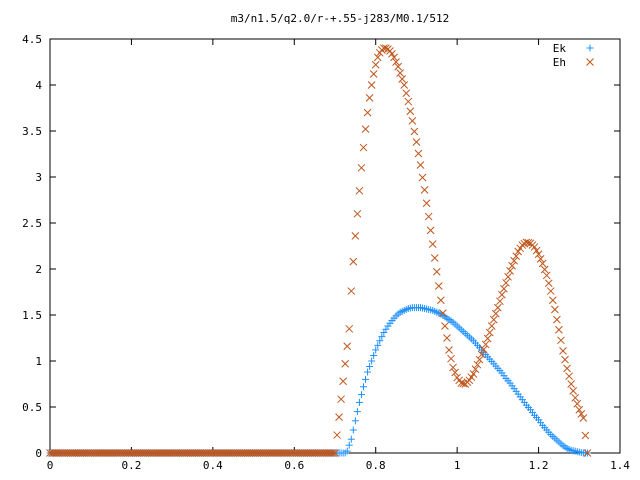  I want to click on x-tick-label: 0.2, so click(131, 465).